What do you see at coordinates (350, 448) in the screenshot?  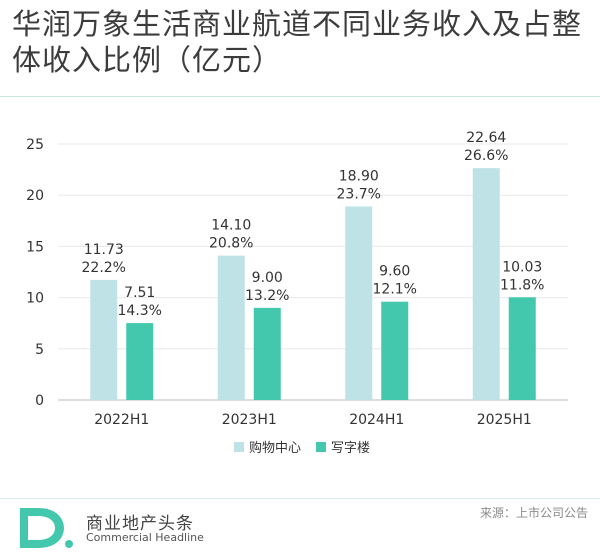 I see `legend-label: 写字楼` at bounding box center [350, 448].